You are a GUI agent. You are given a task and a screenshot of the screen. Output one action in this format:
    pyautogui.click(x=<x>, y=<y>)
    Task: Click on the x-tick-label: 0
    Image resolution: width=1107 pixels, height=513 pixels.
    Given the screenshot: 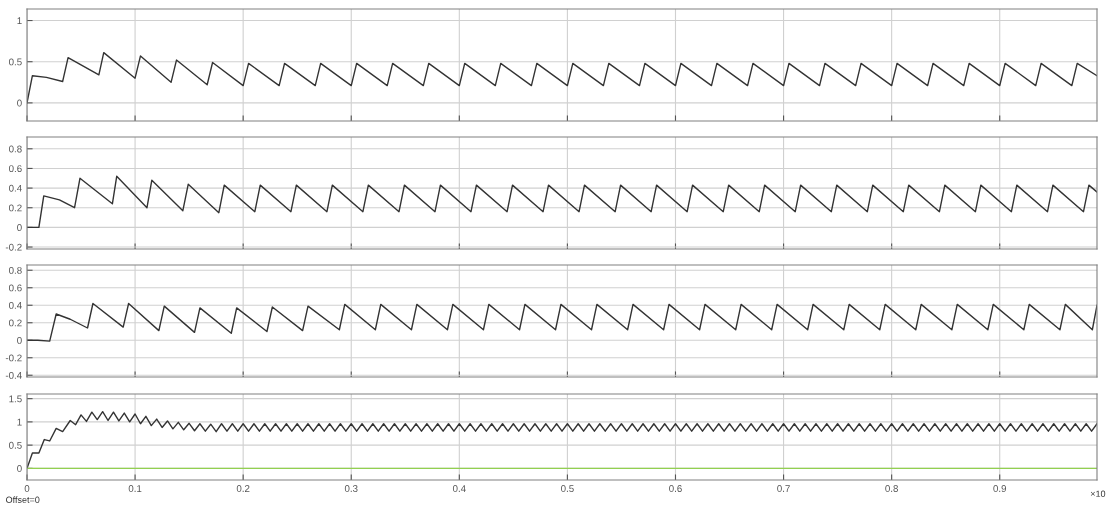 What is the action you would take?
    pyautogui.click(x=27, y=488)
    